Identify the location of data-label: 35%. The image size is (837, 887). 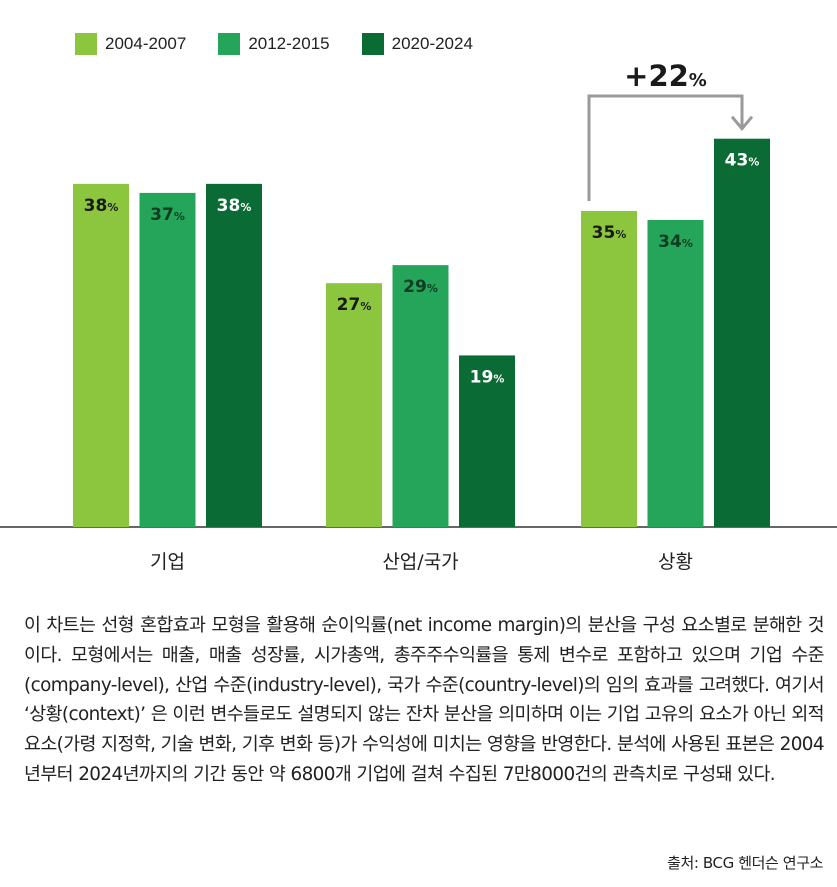
(609, 233).